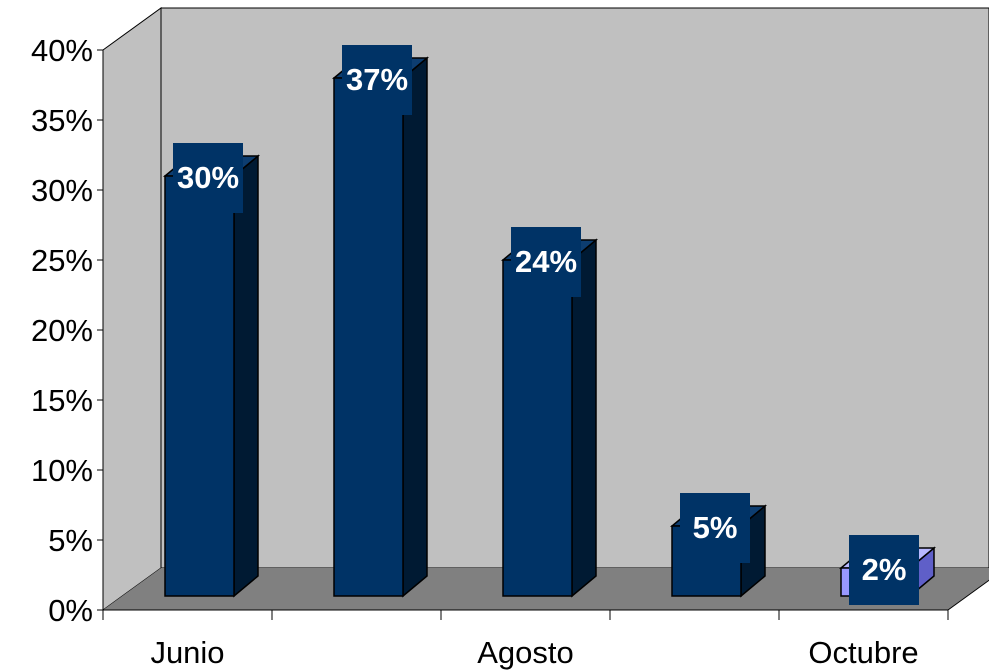 This screenshot has height=670, width=989. I want to click on data-label: 5%, so click(715, 527).